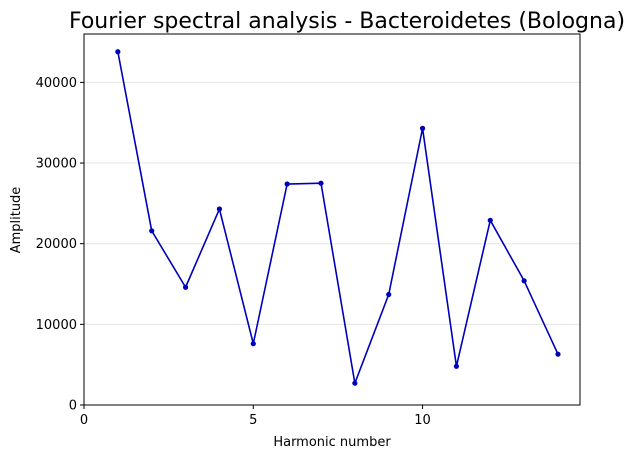  What do you see at coordinates (56, 83) in the screenshot?
I see `y-tick-label: 40000` at bounding box center [56, 83].